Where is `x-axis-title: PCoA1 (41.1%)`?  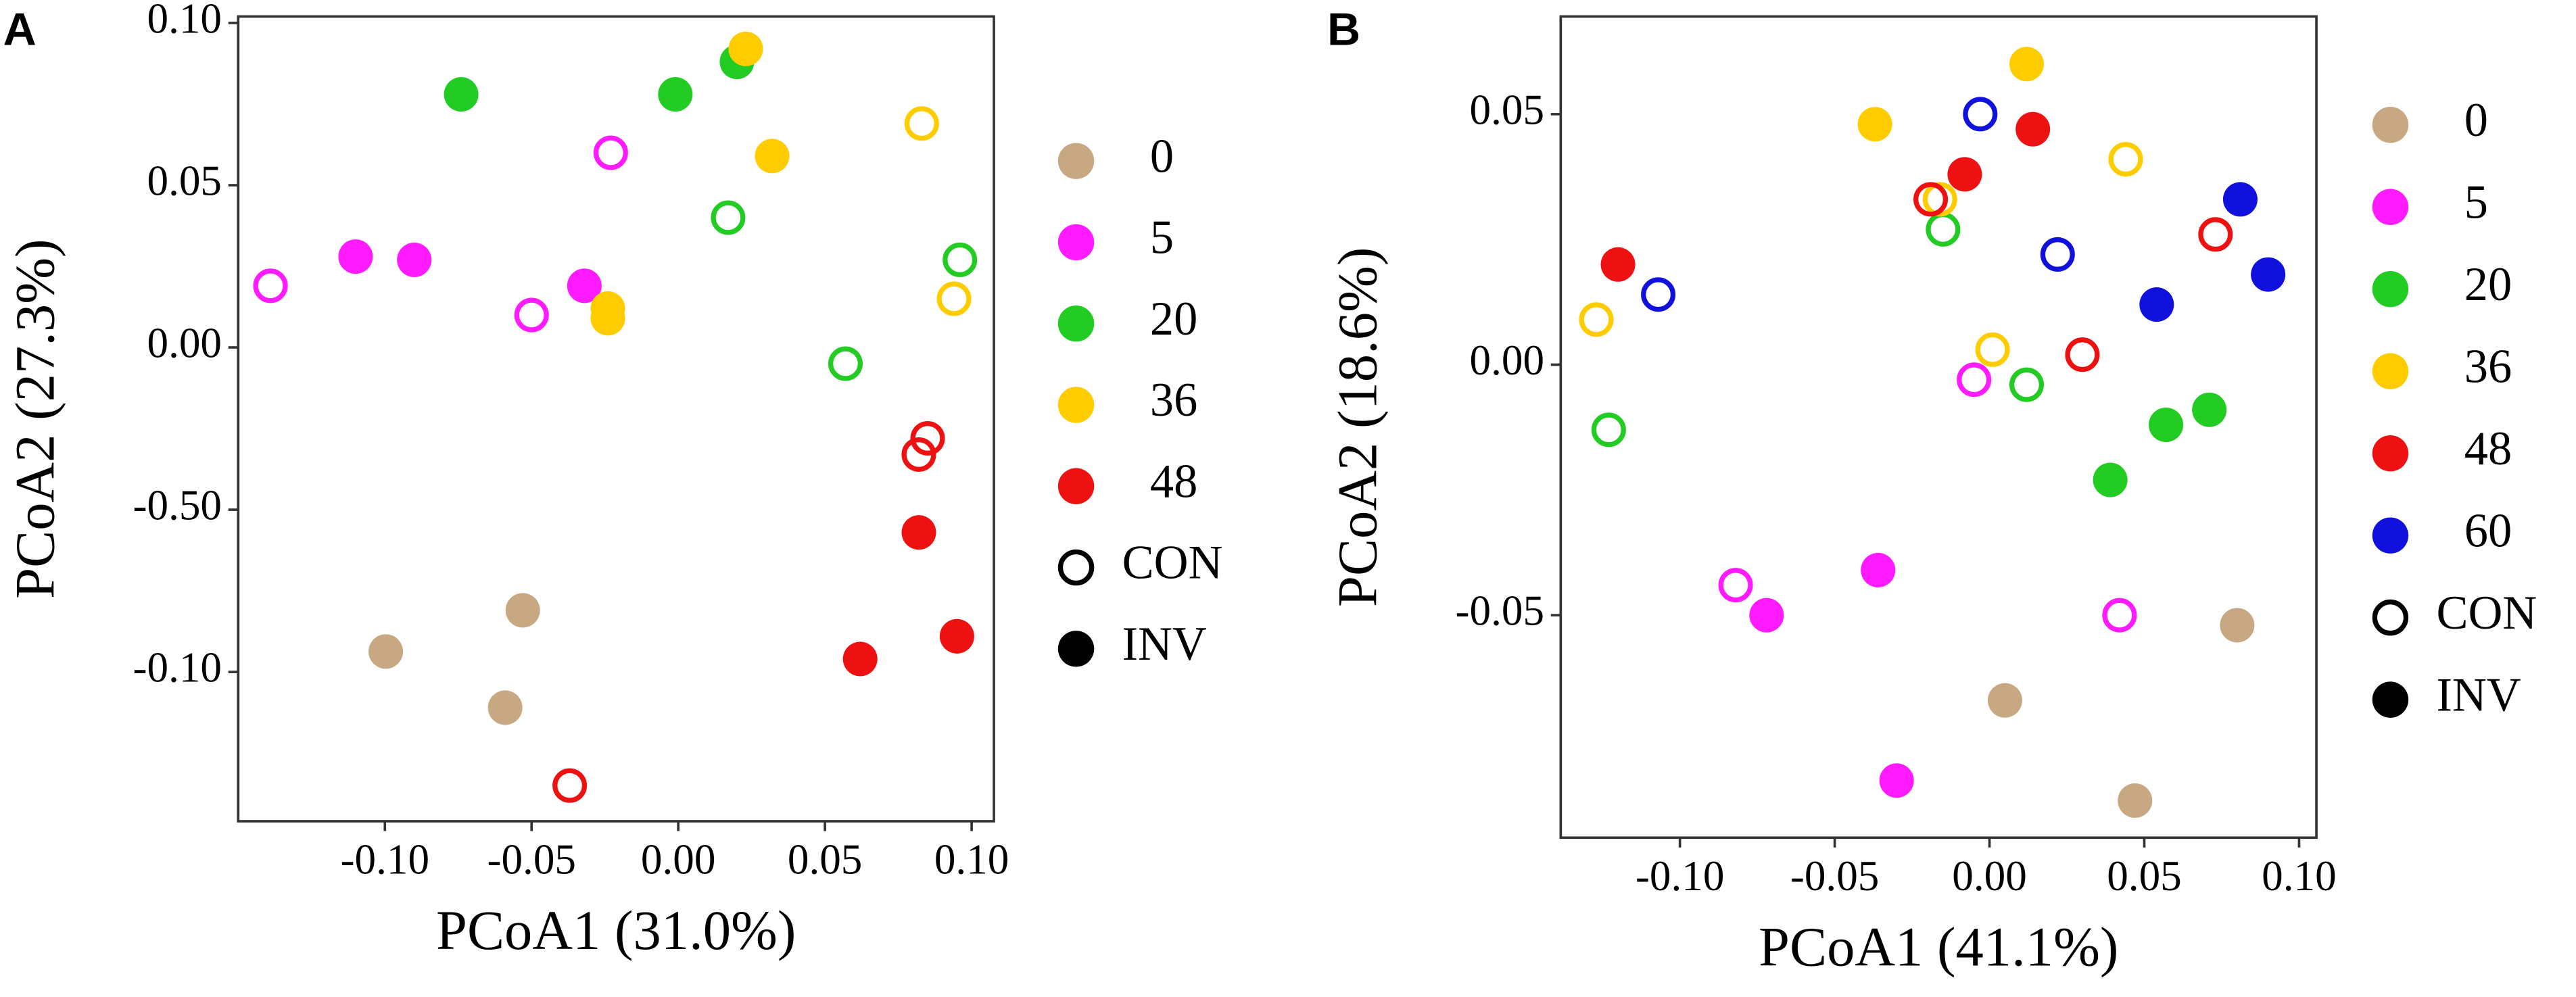 x-axis-title: PCoA1 (41.1%) is located at coordinates (1938, 946).